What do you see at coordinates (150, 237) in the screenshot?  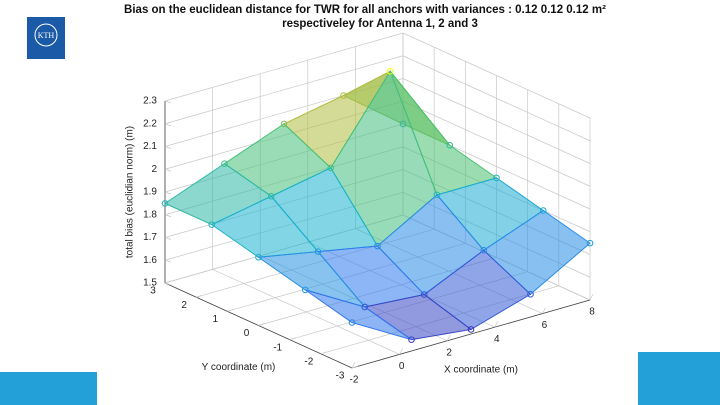 I see `z-tick-label: 1.7` at bounding box center [150, 237].